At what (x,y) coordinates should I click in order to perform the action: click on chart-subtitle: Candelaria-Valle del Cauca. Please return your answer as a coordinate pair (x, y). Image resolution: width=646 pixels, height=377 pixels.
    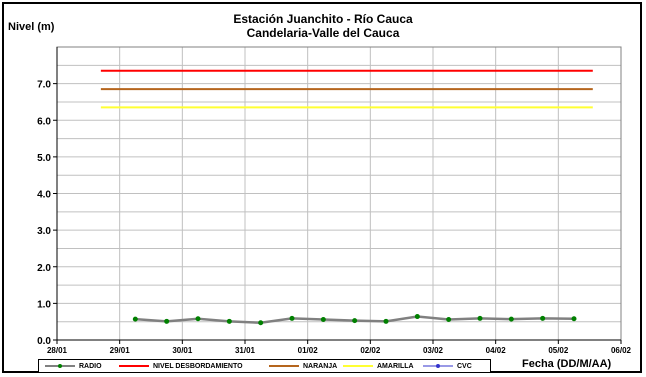
    Looking at the image, I should click on (323, 33).